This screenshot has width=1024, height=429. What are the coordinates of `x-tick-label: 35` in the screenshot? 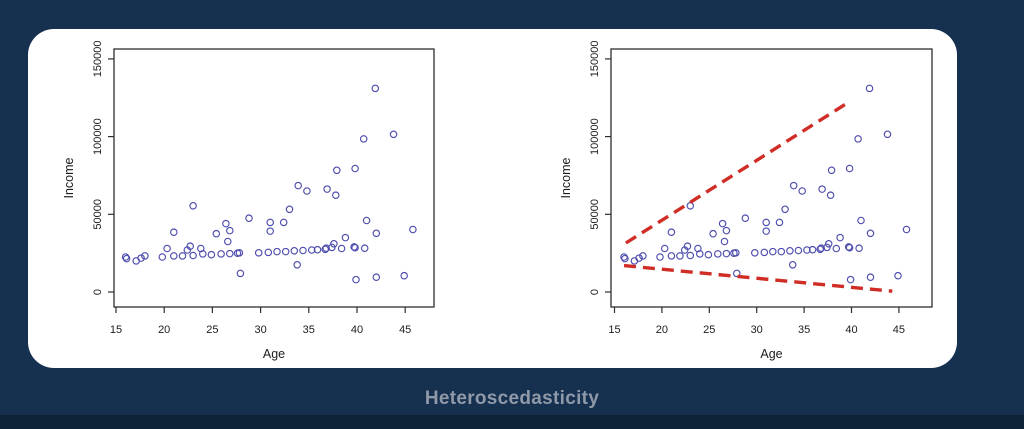 It's located at (309, 330).